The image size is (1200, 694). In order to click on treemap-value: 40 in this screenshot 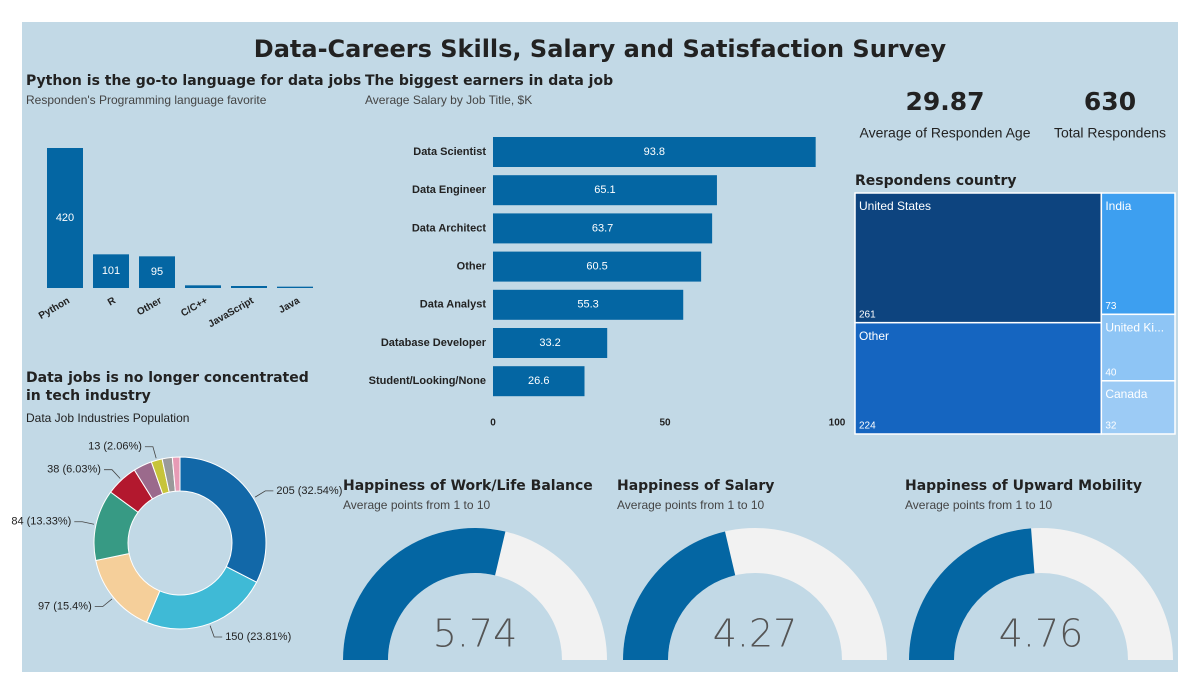, I will do `click(1111, 372)`.